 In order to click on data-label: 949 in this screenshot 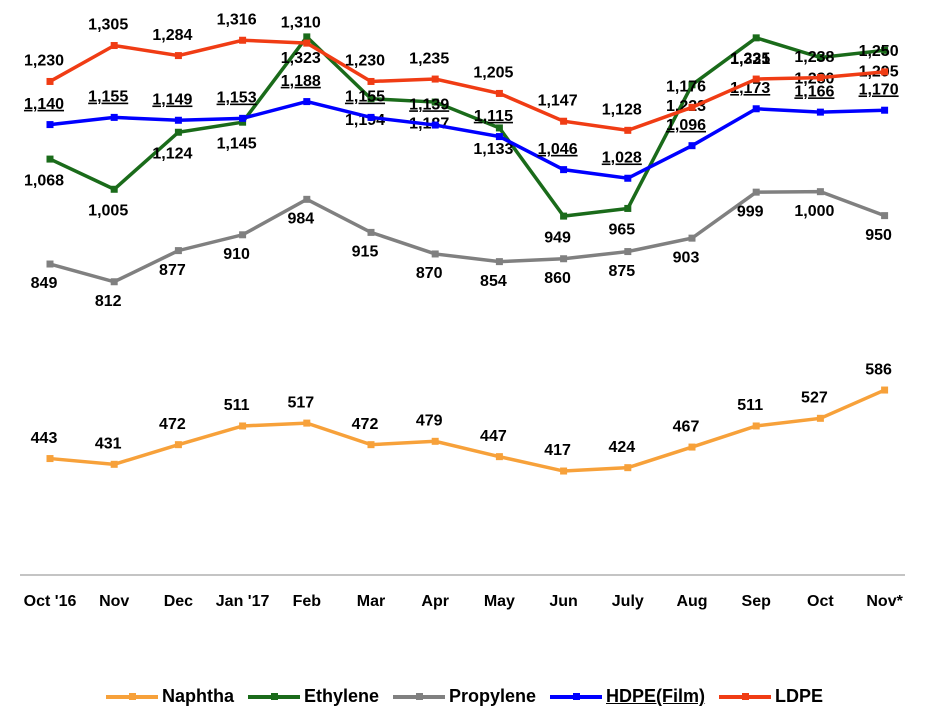, I will do `click(557, 237)`.